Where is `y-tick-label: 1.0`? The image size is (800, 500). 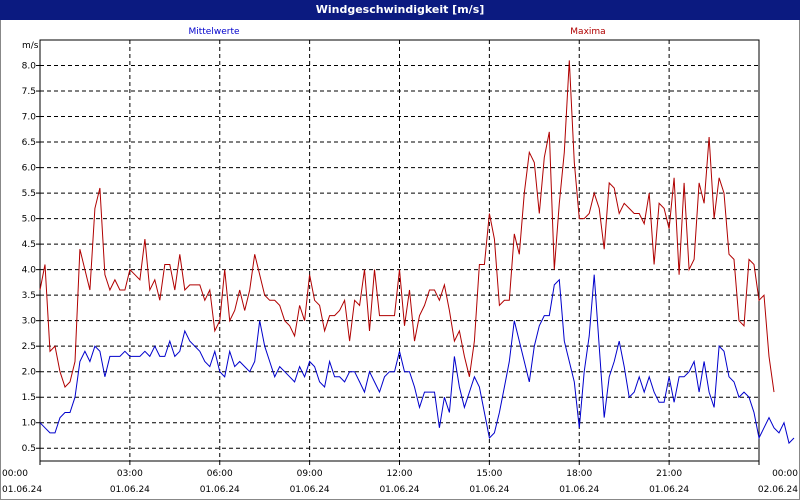
y-tick-label: 1.0 is located at coordinates (29, 424).